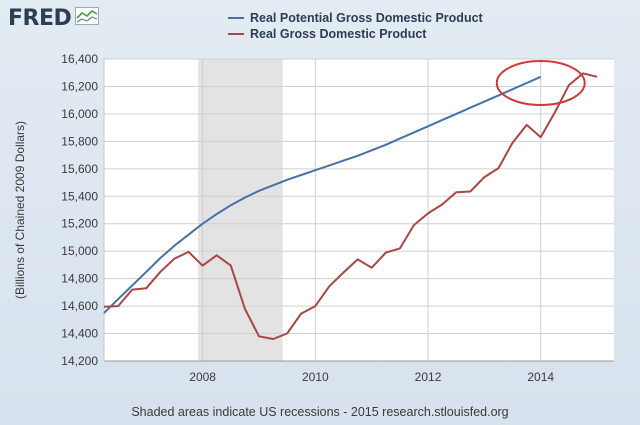  I want to click on y-tick-label: 16,000, so click(79, 114).